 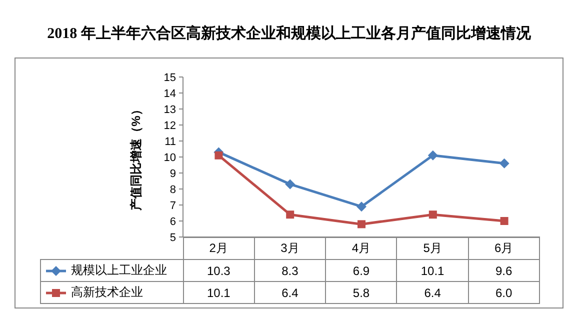 I want to click on y-tick-label: 15, so click(x=170, y=78).